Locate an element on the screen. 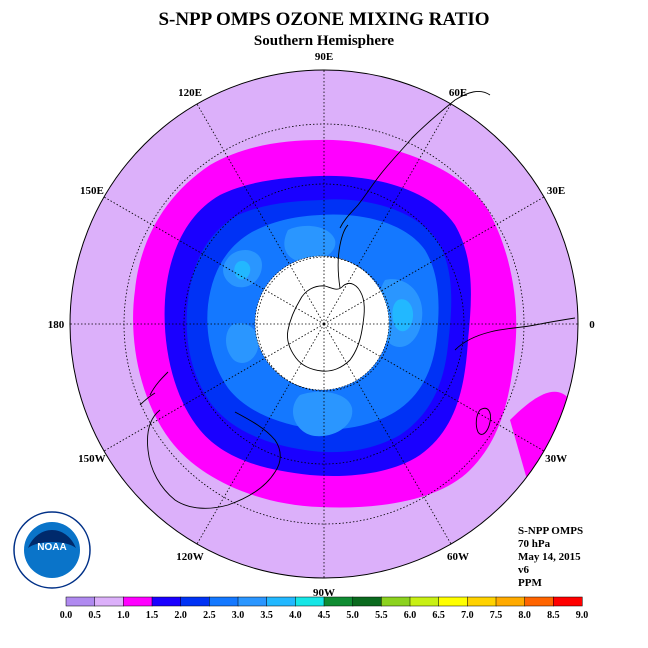  africa-outline is located at coordinates (515, 334).